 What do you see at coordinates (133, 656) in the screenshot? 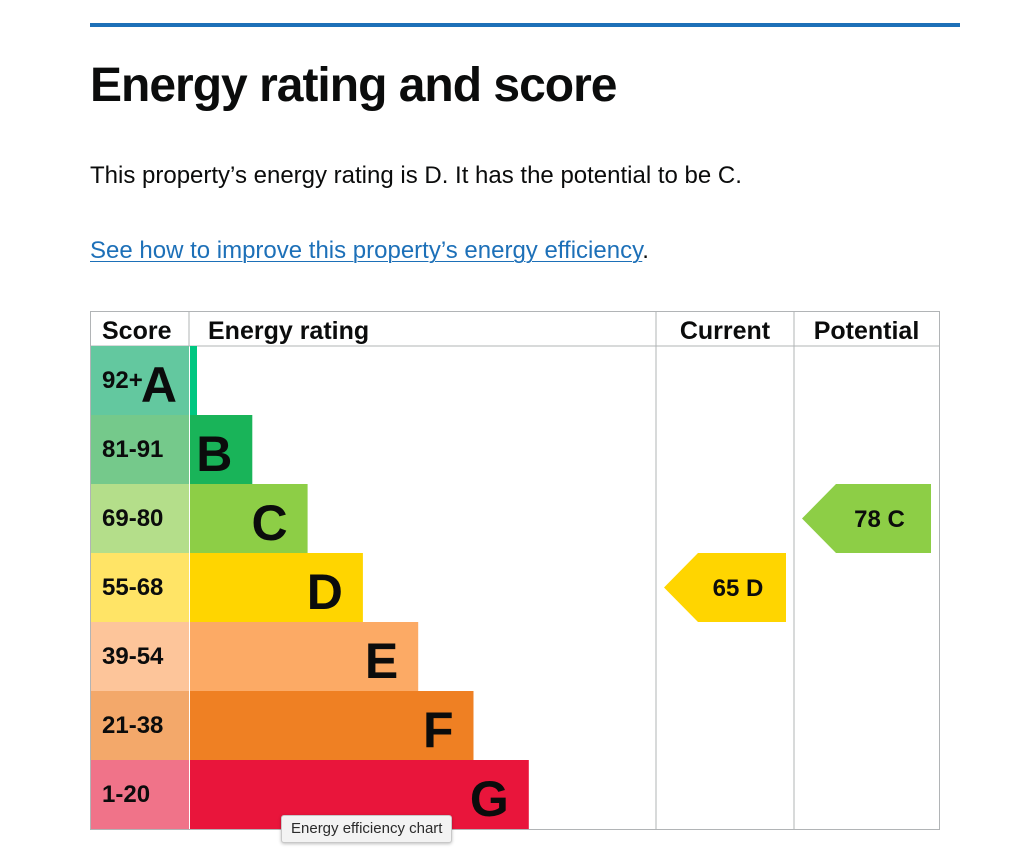
I see `score-range-e: 39-54` at bounding box center [133, 656].